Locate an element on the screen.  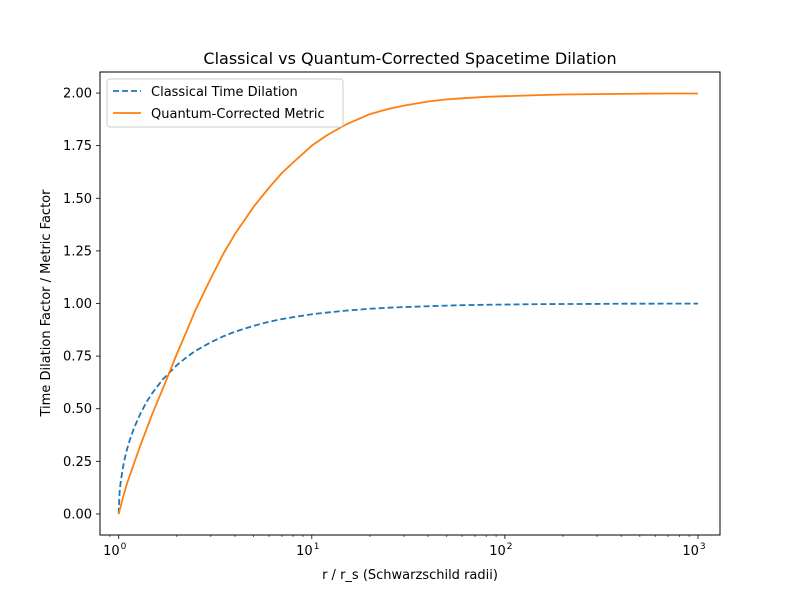
y-tick-label-7: 1.75 is located at coordinates (77, 146).